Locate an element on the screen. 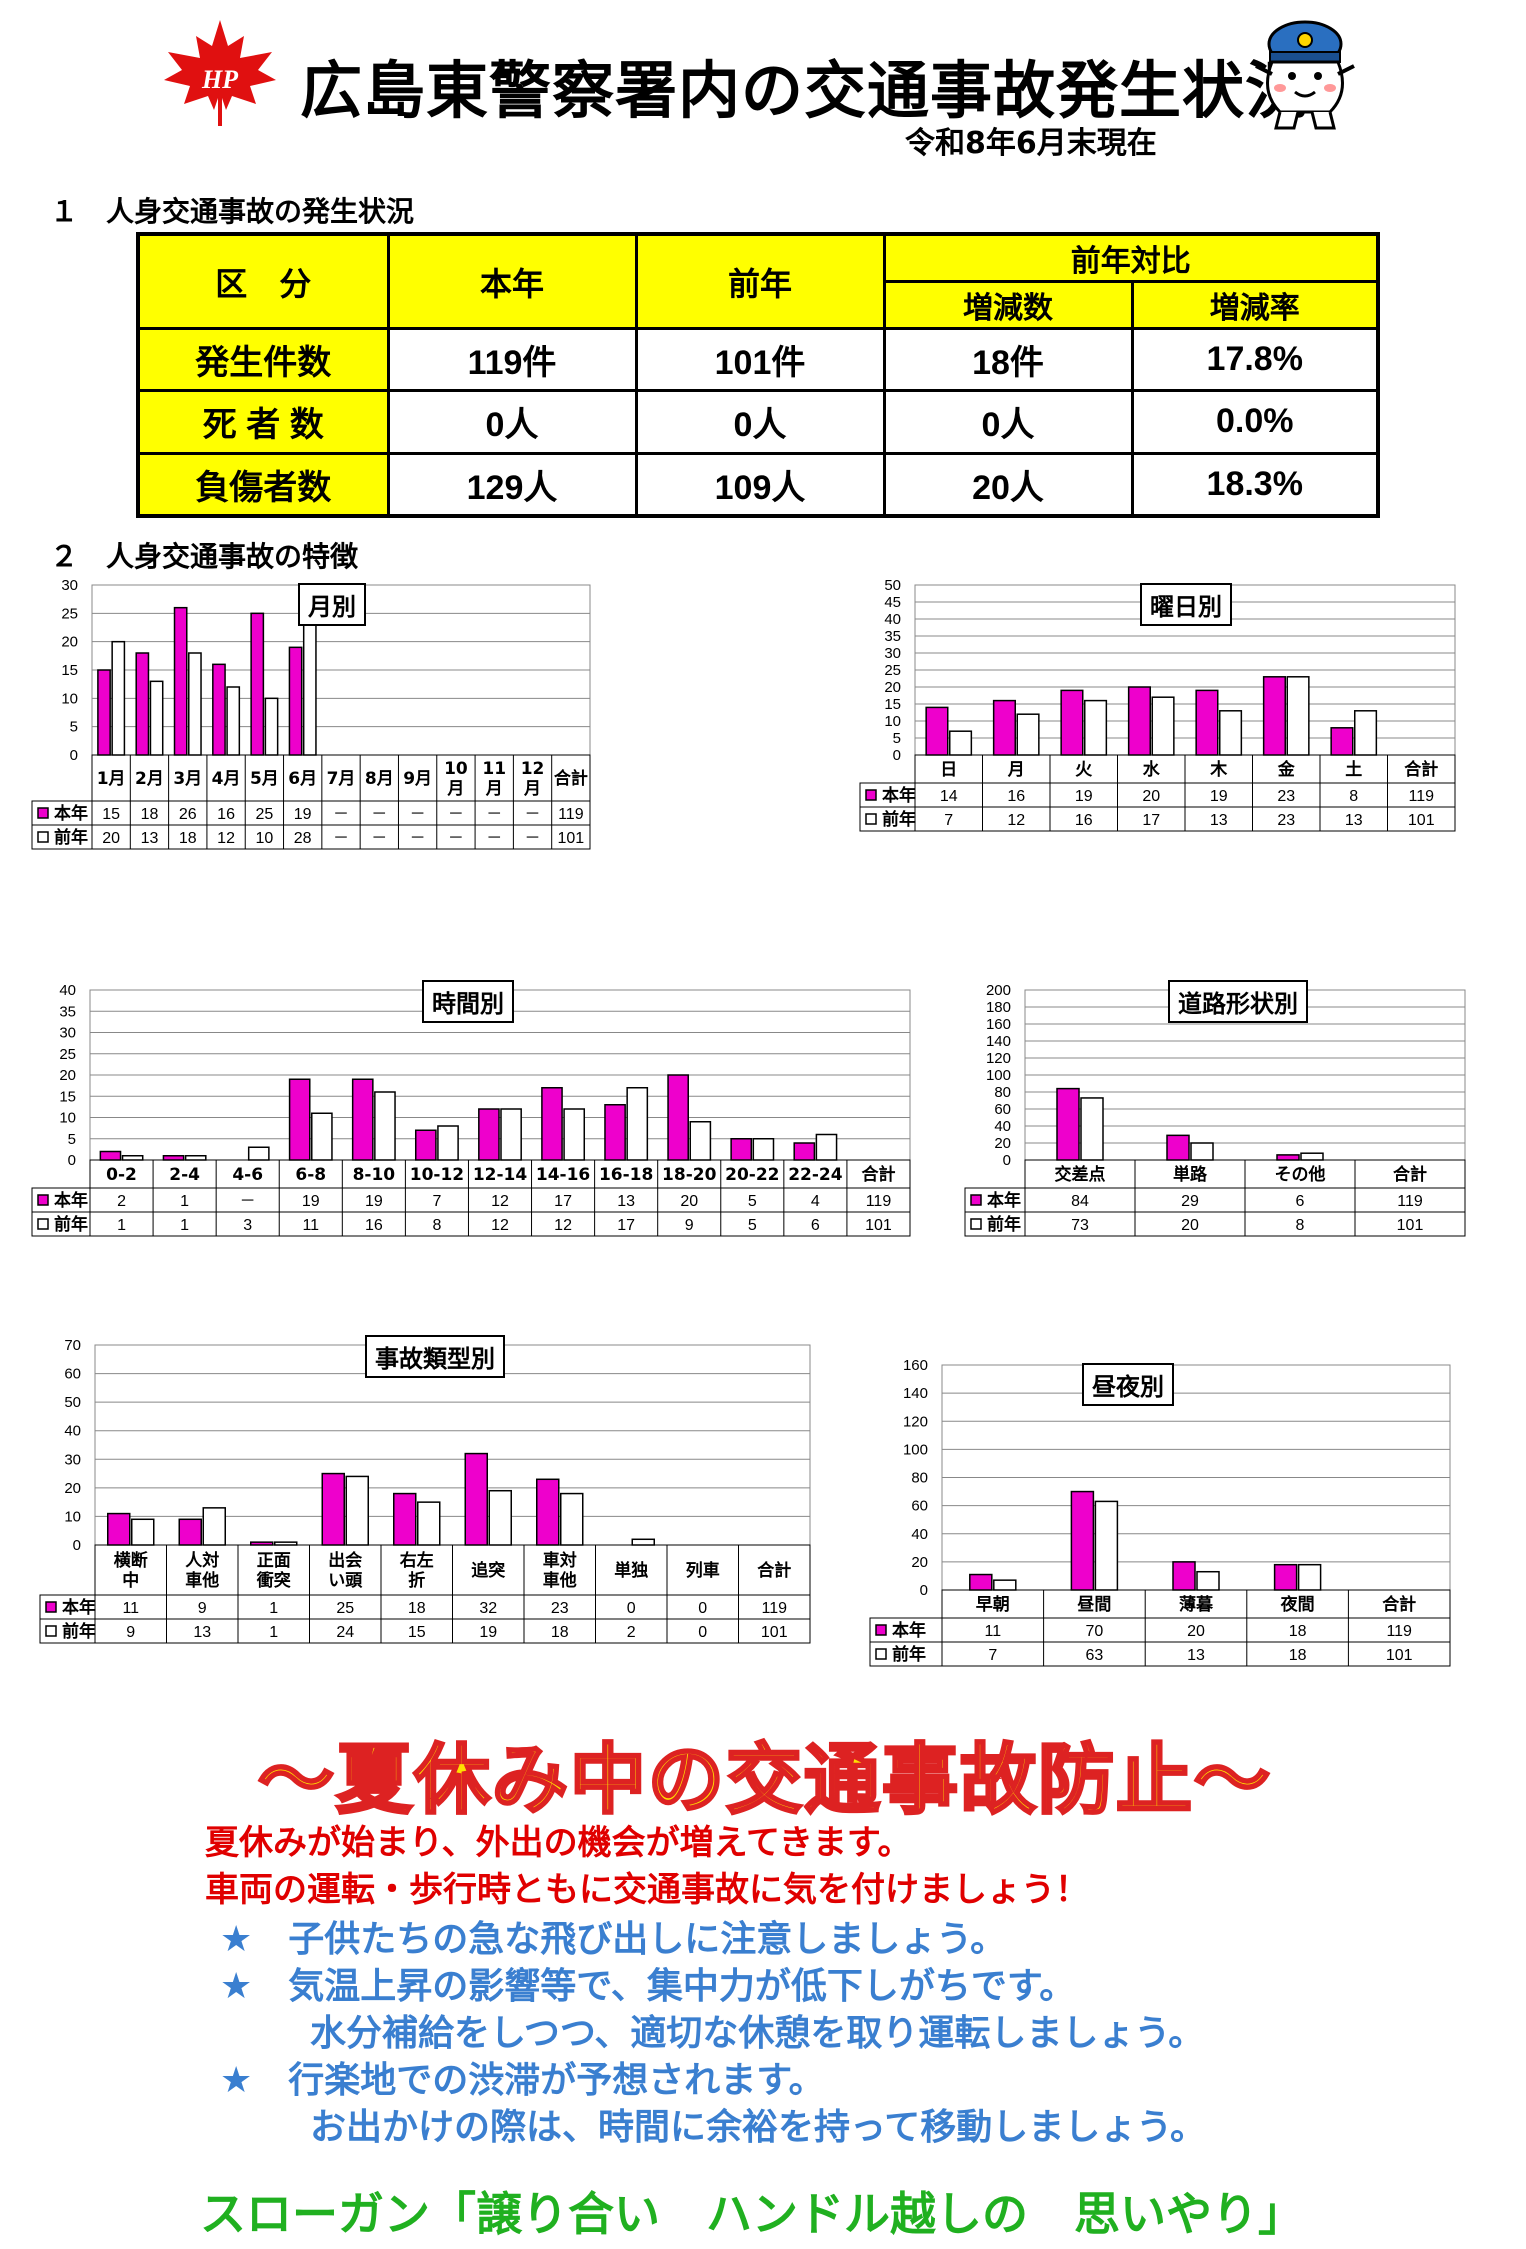 The width and height of the screenshot is (1526, 2249). row-label: 負傷者数 is located at coordinates (263, 484).